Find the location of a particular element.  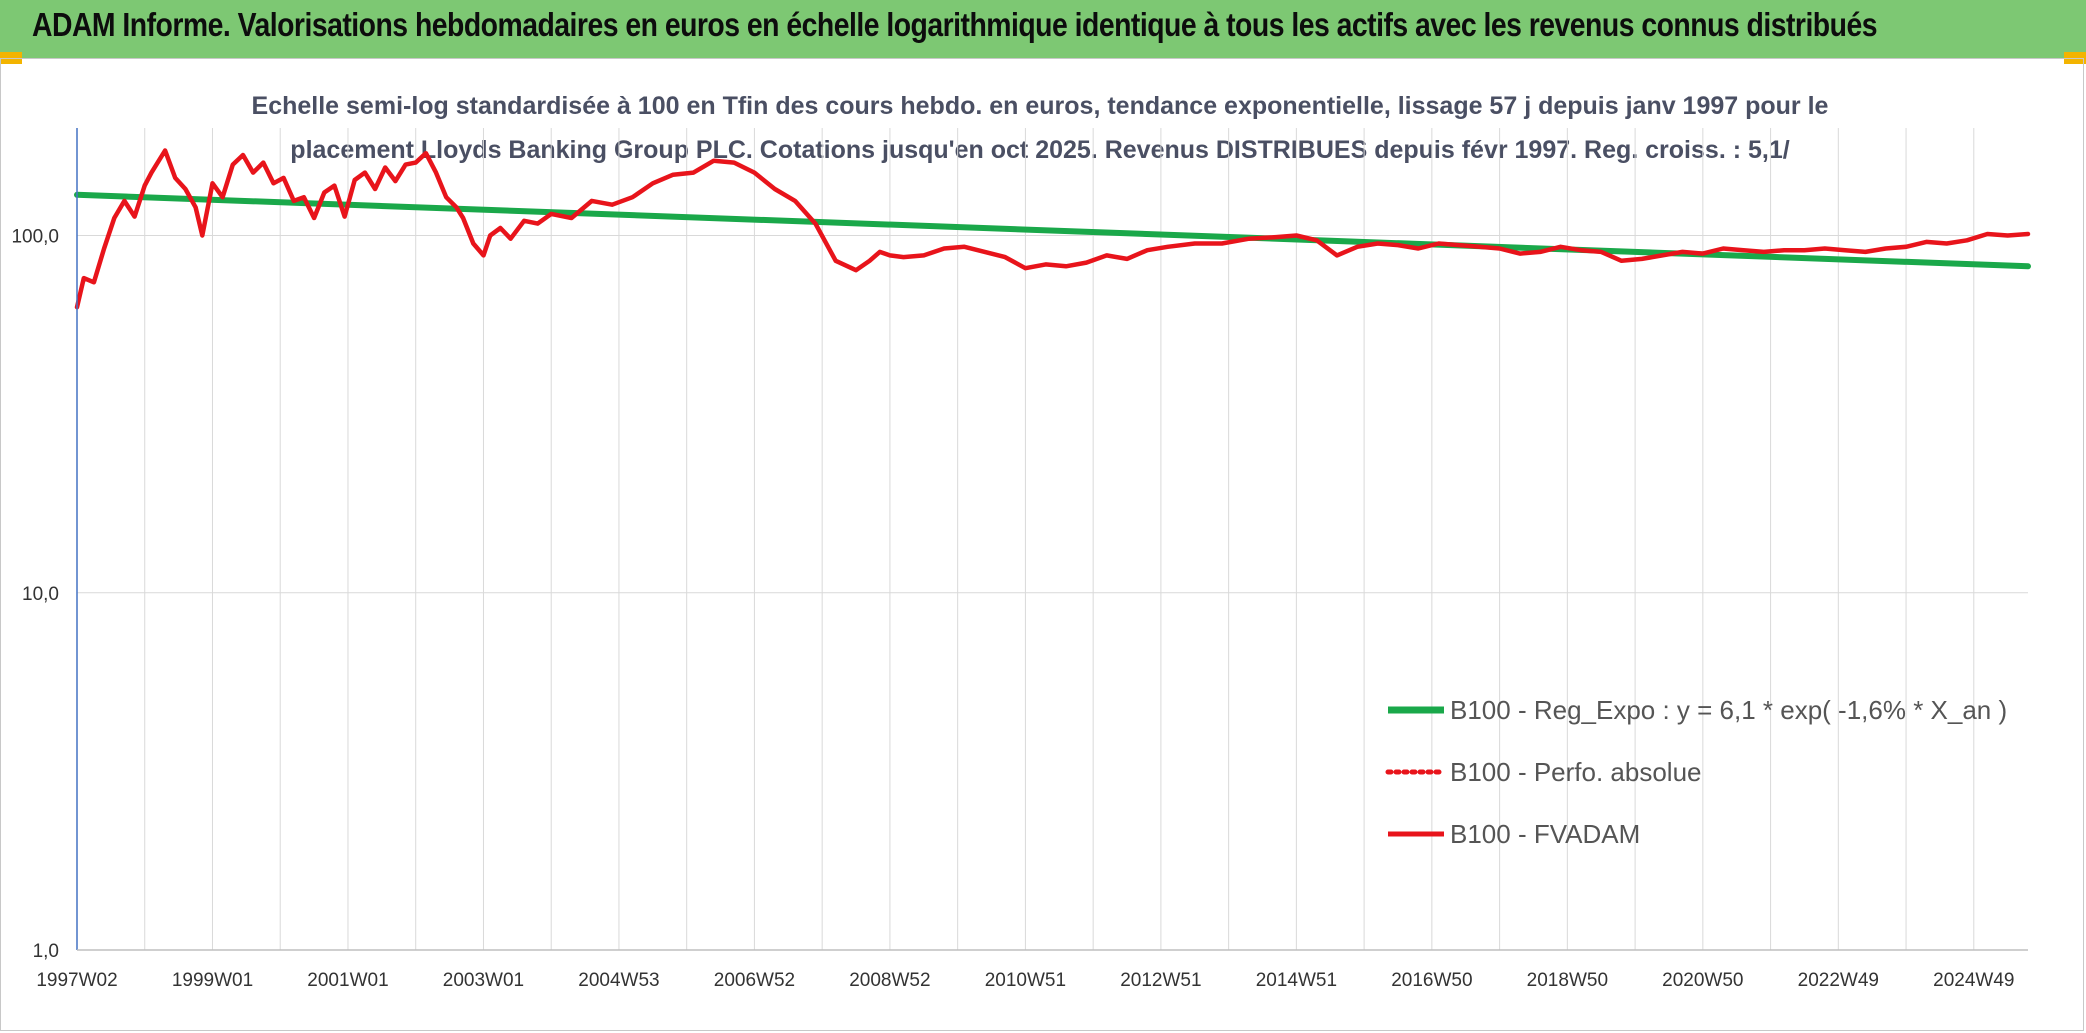

x-tick-label: 2016W50 is located at coordinates (1431, 980).